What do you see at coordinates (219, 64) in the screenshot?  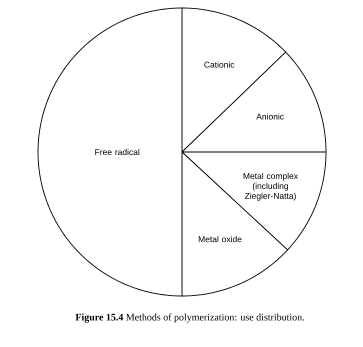 I see `slice-label: Cationic` at bounding box center [219, 64].